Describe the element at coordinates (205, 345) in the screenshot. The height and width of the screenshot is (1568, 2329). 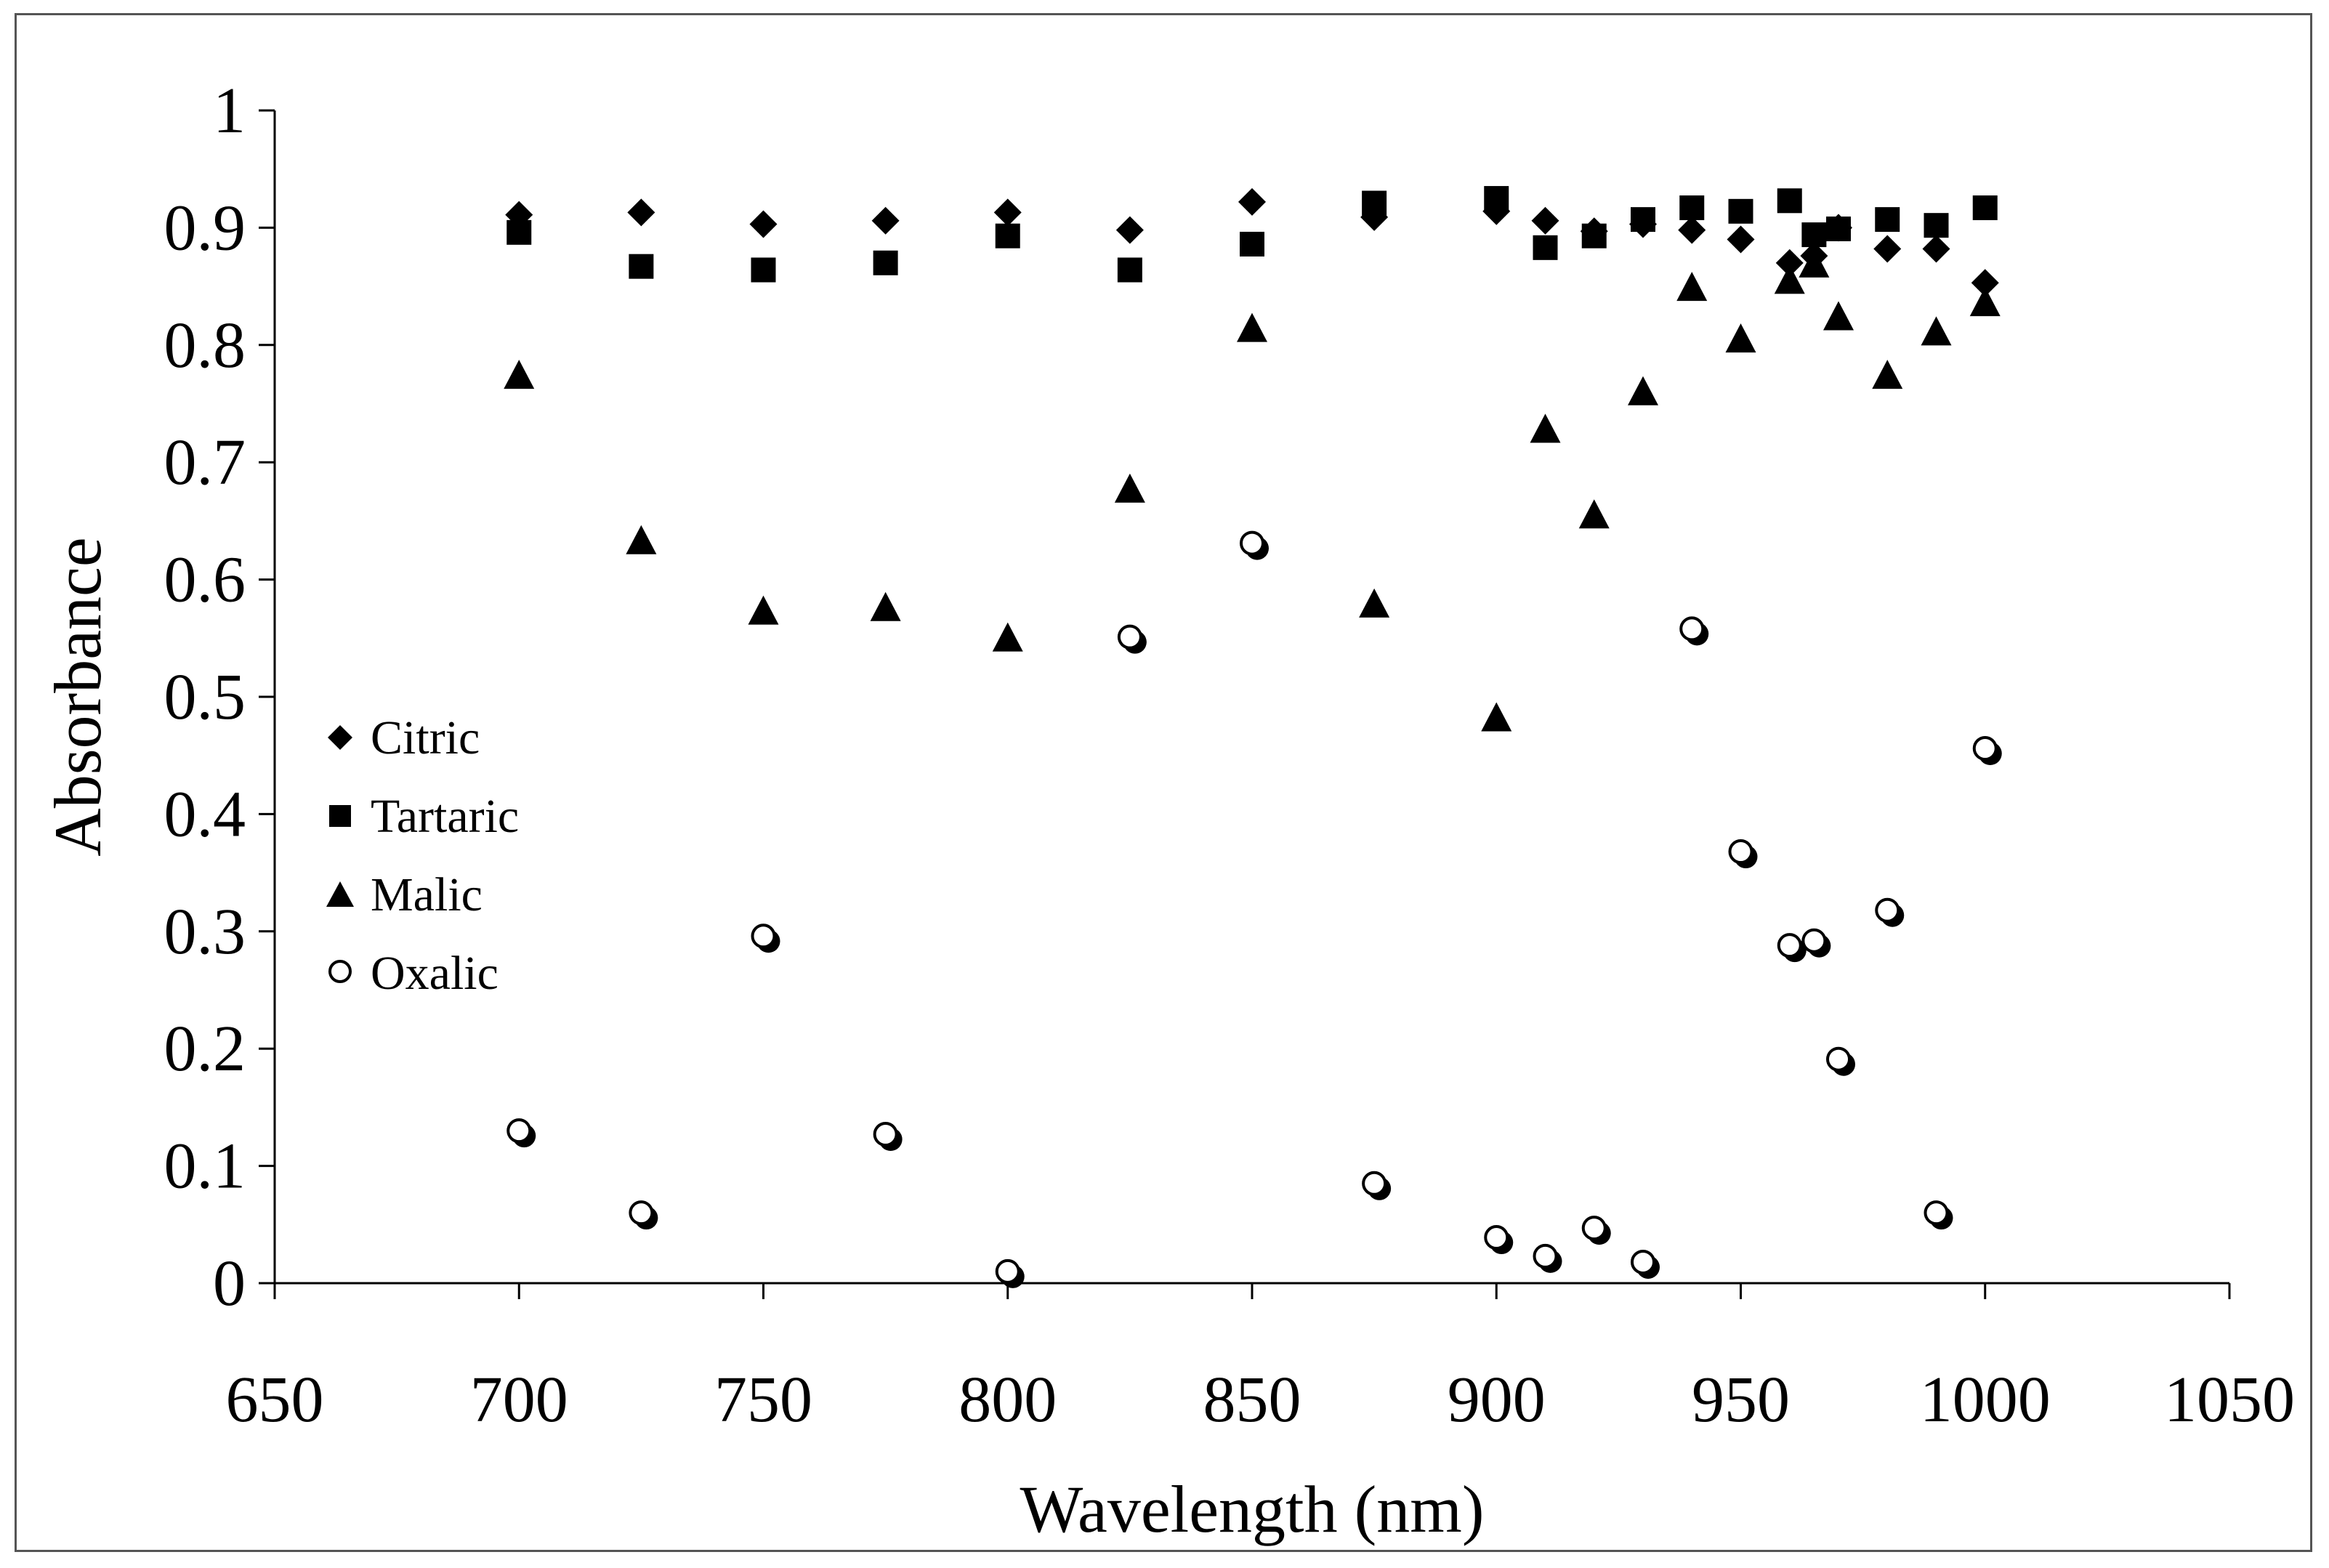
I see `y-tick-label: 0.8` at that location.